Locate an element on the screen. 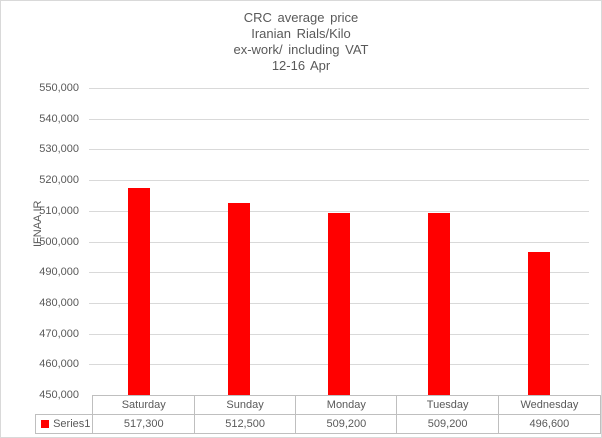 Image resolution: width=602 pixels, height=438 pixels. table-value-cell: 496,600 is located at coordinates (549, 424).